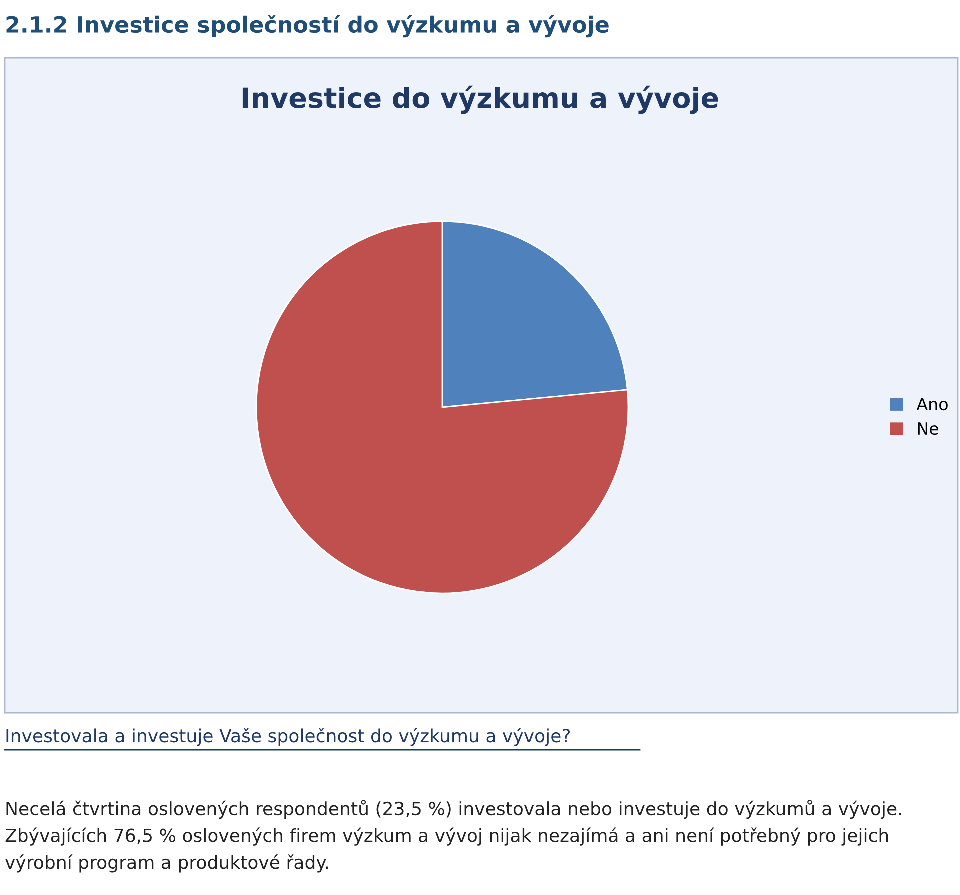 The height and width of the screenshot is (895, 960). Describe the element at coordinates (454, 836) in the screenshot. I see `text: Necelá čtvrtina oslovených respondentů (23,5 %) investovala nebo investuje do výzkumů a vývoje. Zbývajících 76,5 % oslovených firem výzkum a vývoj nijak nezajímá a ani není potřebný pro jejich výrobní program a produktové řady.` at that location.